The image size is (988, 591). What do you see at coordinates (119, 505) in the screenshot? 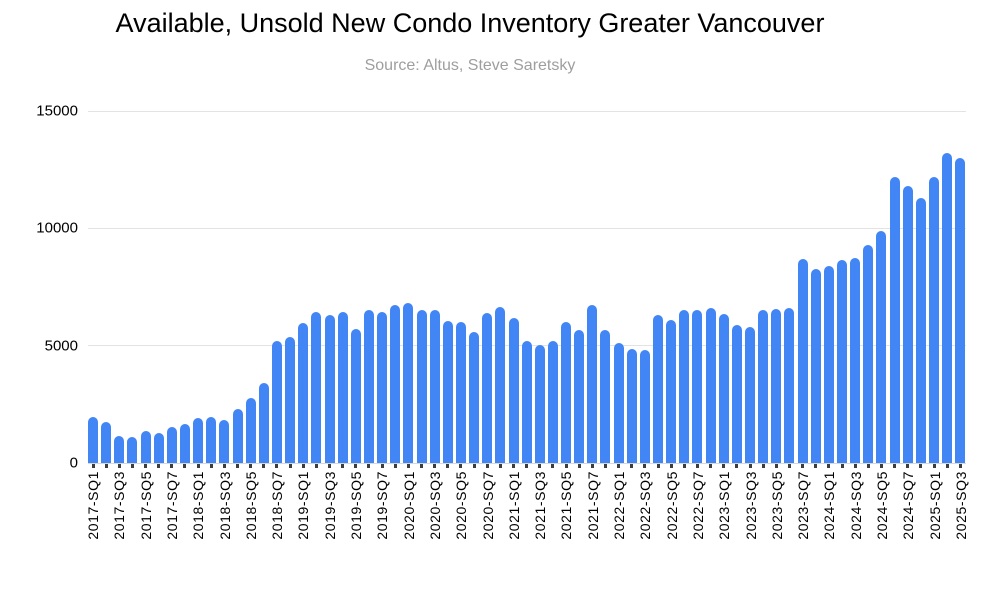
I see `x-axis-tick-label: 2017-SQ3` at bounding box center [119, 505].